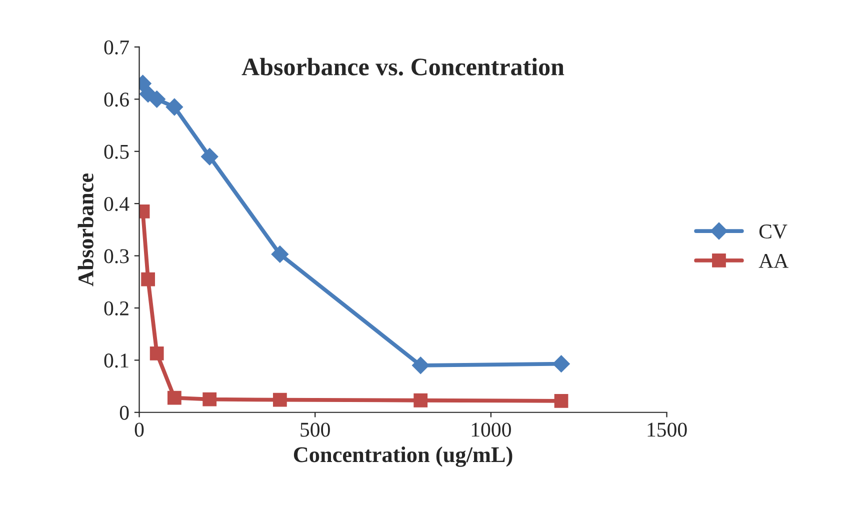 The width and height of the screenshot is (844, 522). I want to click on y-tick-label: 0.4, so click(117, 204).